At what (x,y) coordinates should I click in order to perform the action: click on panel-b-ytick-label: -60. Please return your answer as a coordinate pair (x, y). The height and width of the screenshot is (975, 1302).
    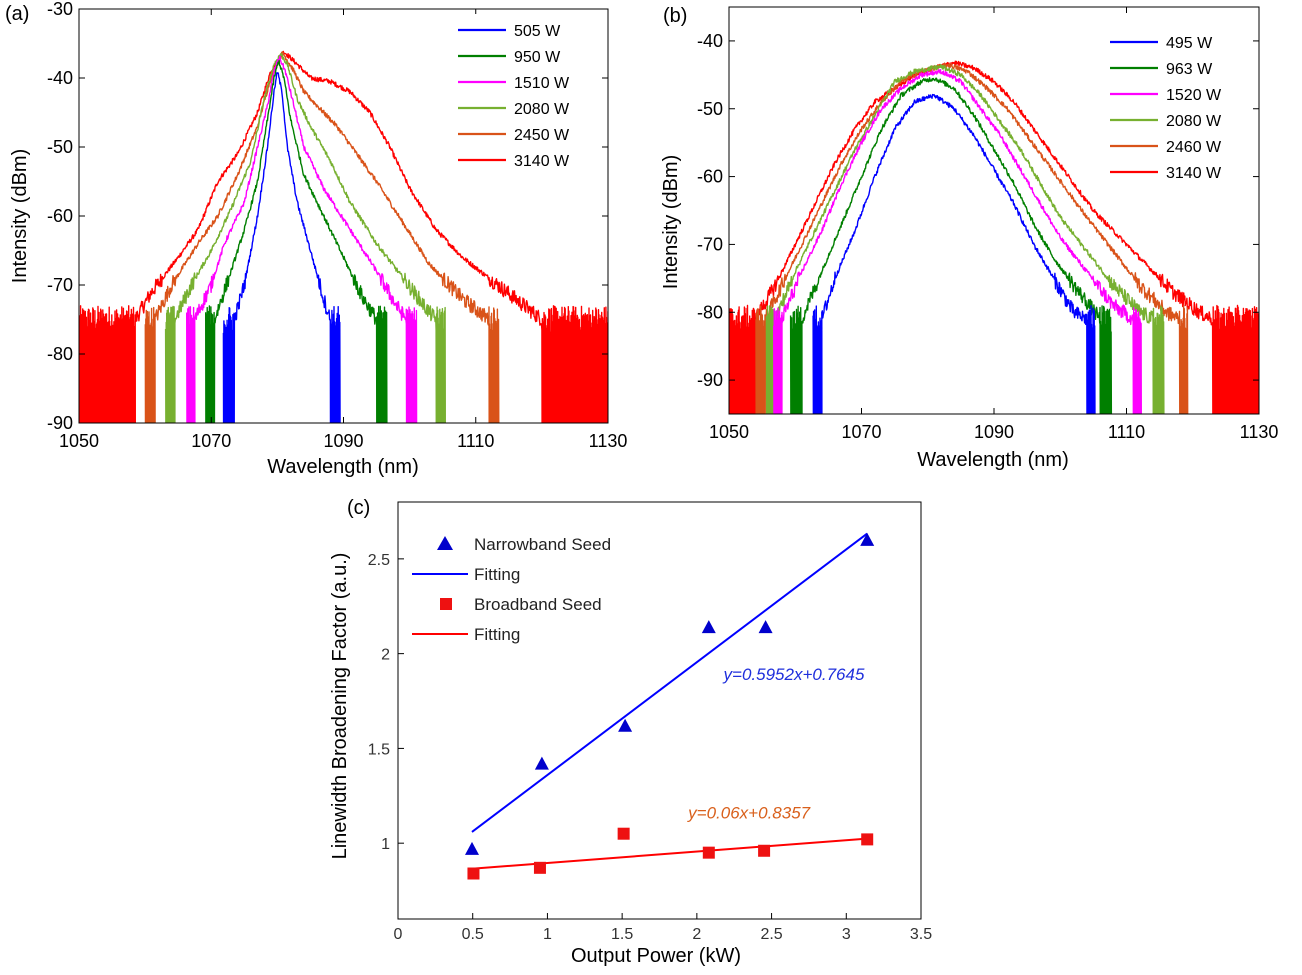
    Looking at the image, I should click on (710, 177).